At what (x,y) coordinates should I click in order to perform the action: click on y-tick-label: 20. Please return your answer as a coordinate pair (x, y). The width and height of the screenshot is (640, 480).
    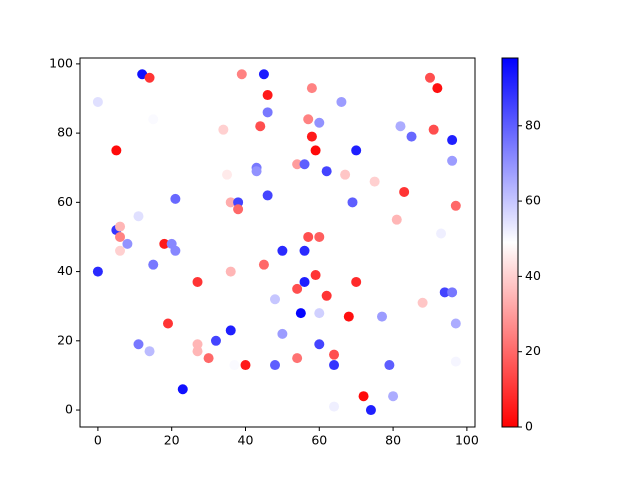
    Looking at the image, I should click on (65, 339).